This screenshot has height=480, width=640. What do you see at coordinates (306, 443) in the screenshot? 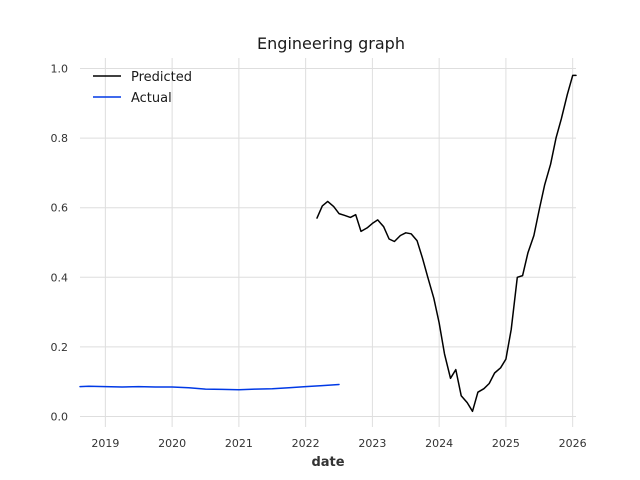
I see `x-tick-label: 2022` at bounding box center [306, 443].